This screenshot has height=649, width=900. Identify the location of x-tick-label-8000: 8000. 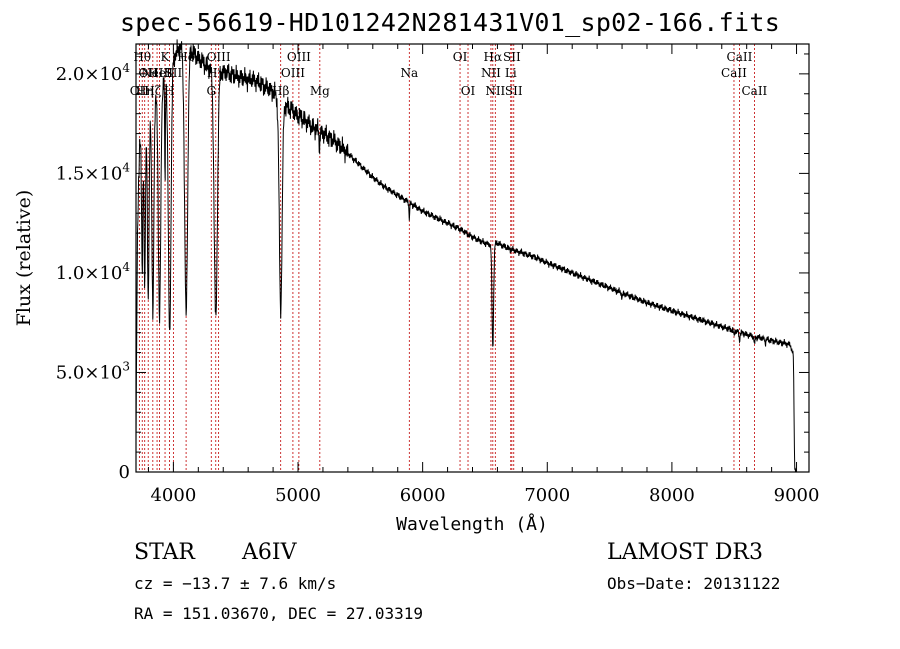
(672, 495).